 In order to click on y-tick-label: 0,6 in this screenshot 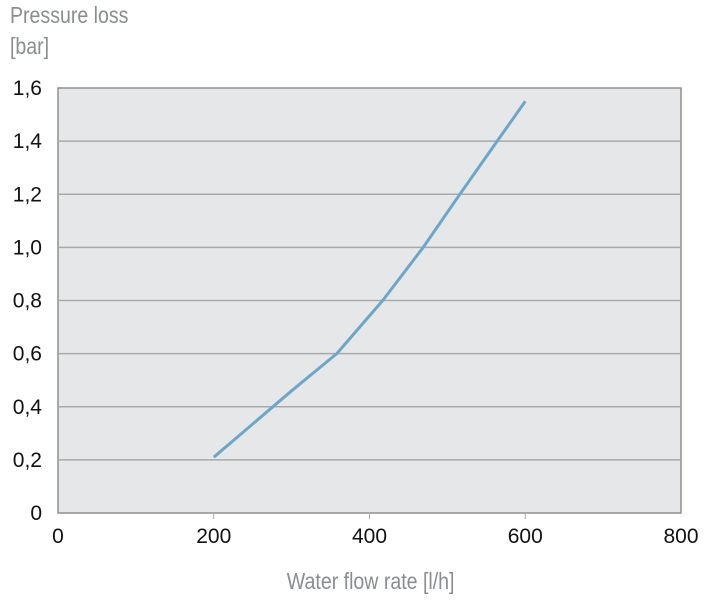, I will do `click(27, 354)`.